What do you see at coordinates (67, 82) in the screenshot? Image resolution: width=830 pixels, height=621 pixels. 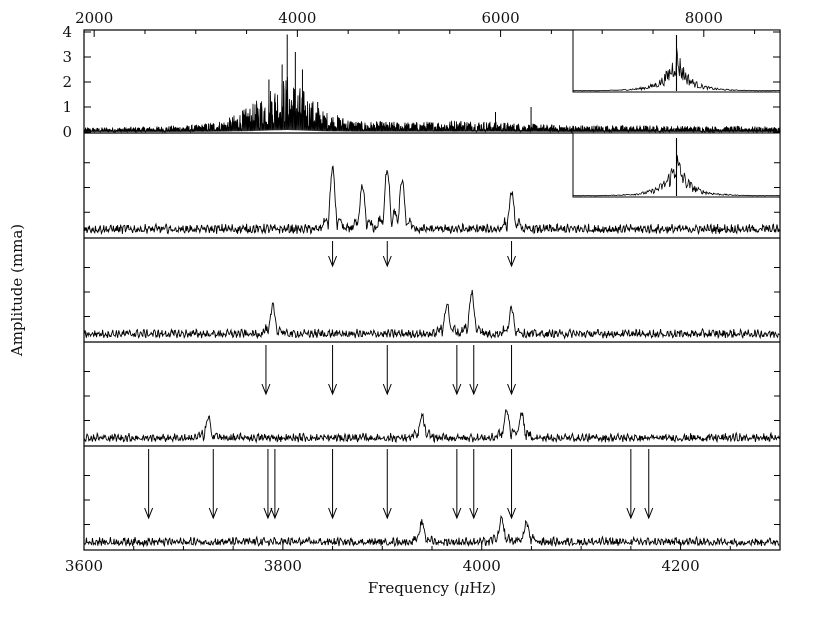 I see `top-y-tick-label-2: 2` at bounding box center [67, 82].